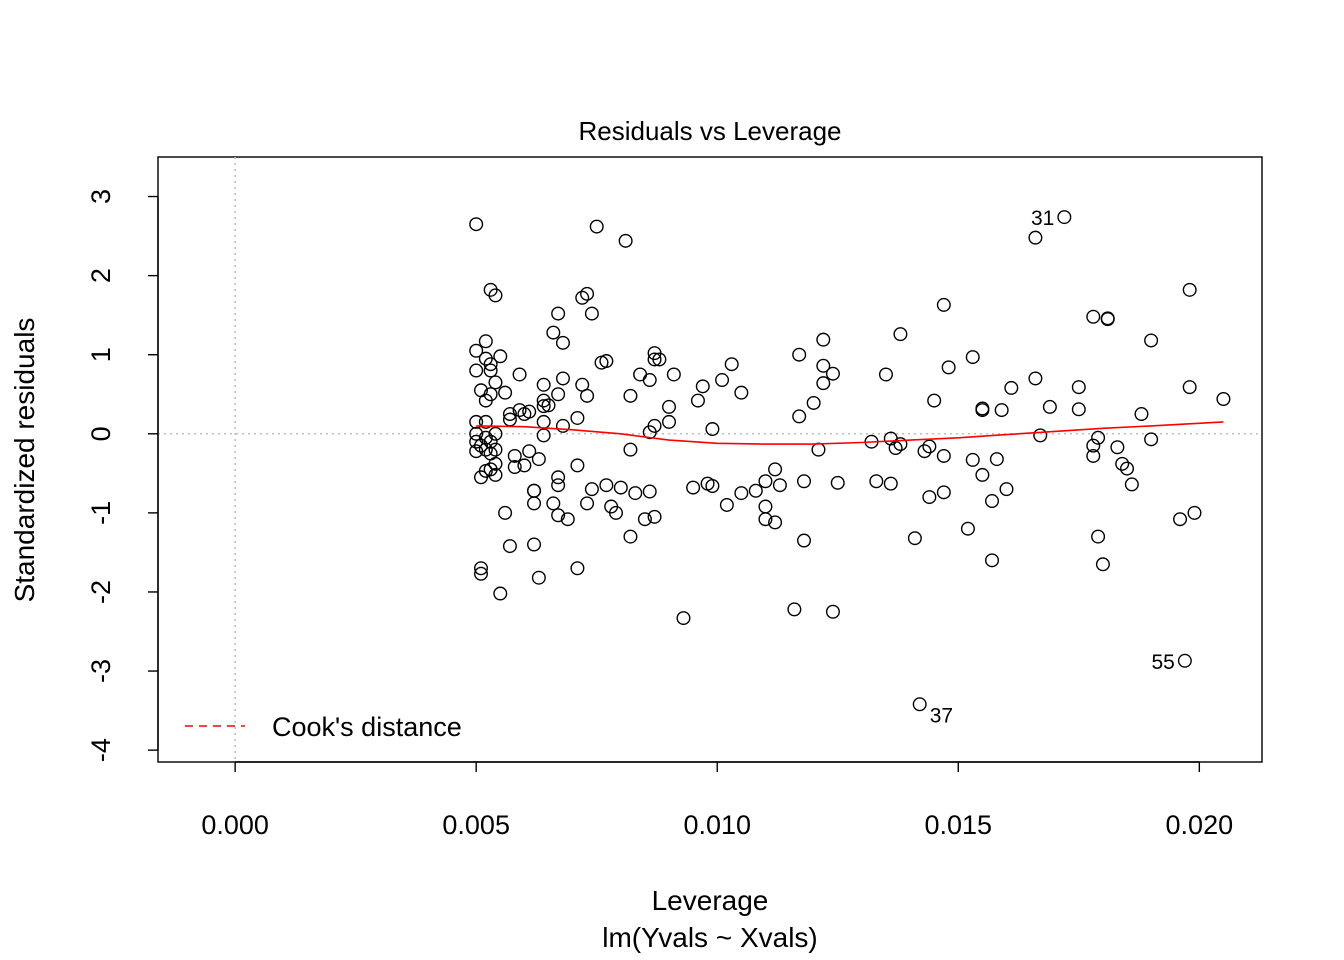 The image size is (1344, 960). Describe the element at coordinates (367, 727) in the screenshot. I see `legend-label-cooks-distance: Cook's distance` at that location.